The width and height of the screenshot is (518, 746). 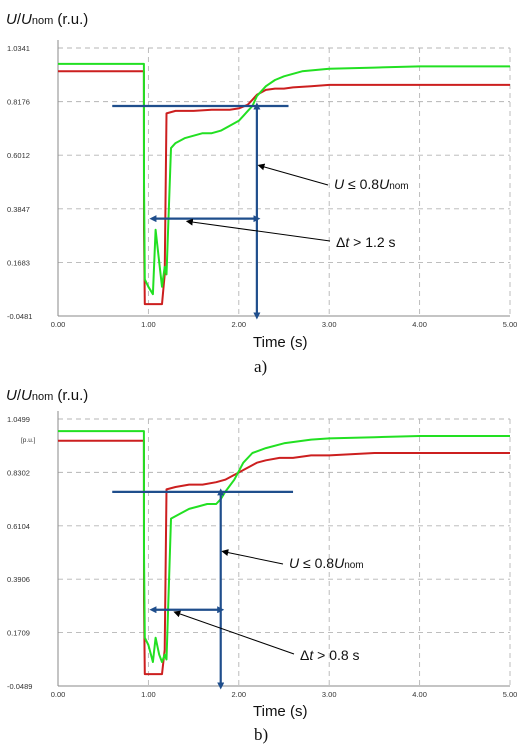 I want to click on y-tick-label: 1.0341, so click(x=18, y=48).